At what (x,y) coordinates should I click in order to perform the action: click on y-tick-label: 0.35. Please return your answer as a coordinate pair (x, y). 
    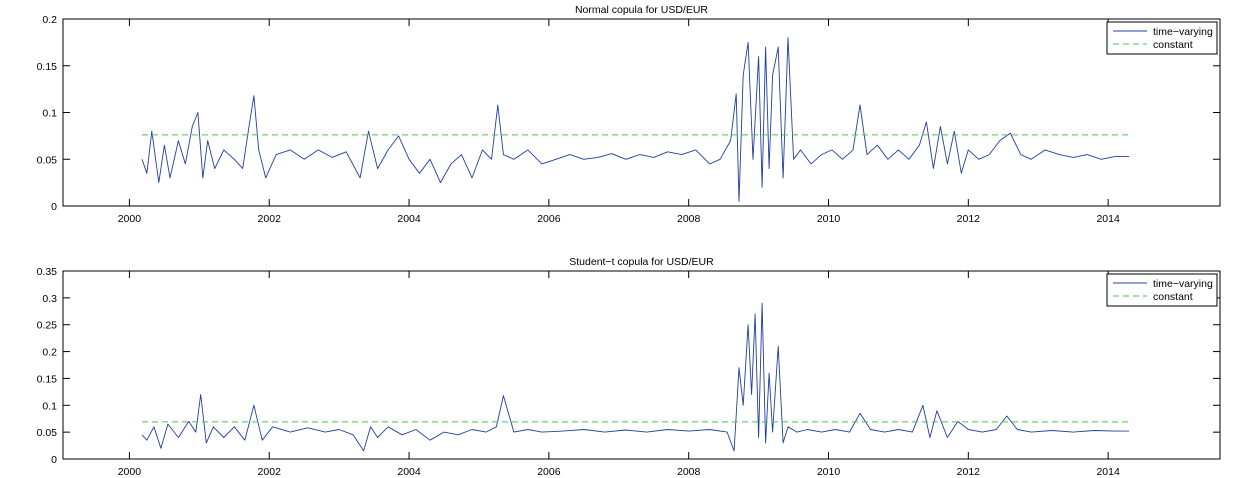
    Looking at the image, I should click on (47, 272).